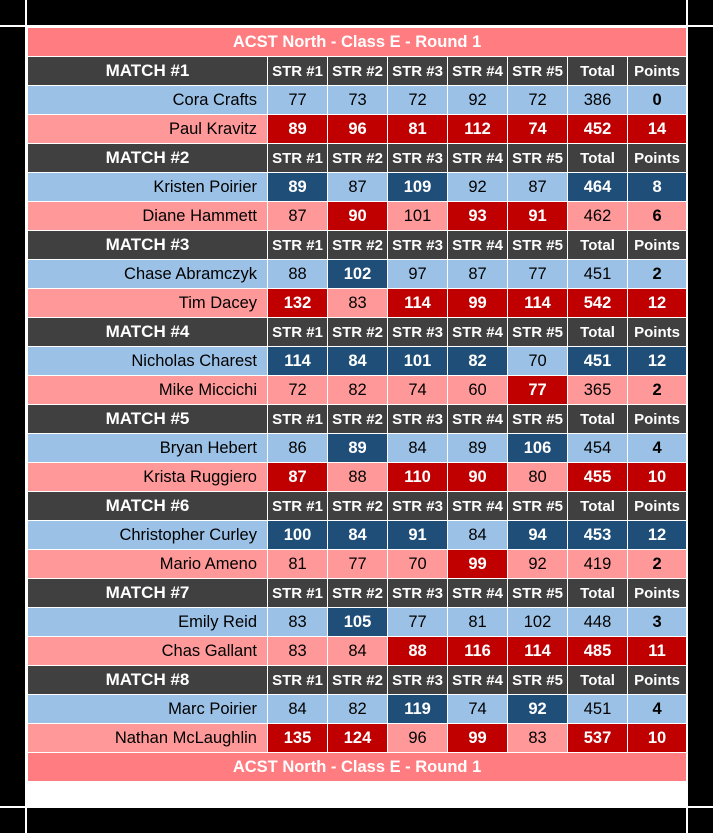  Describe the element at coordinates (147, 651) in the screenshot. I see `player-name: Chas Gallant` at that location.